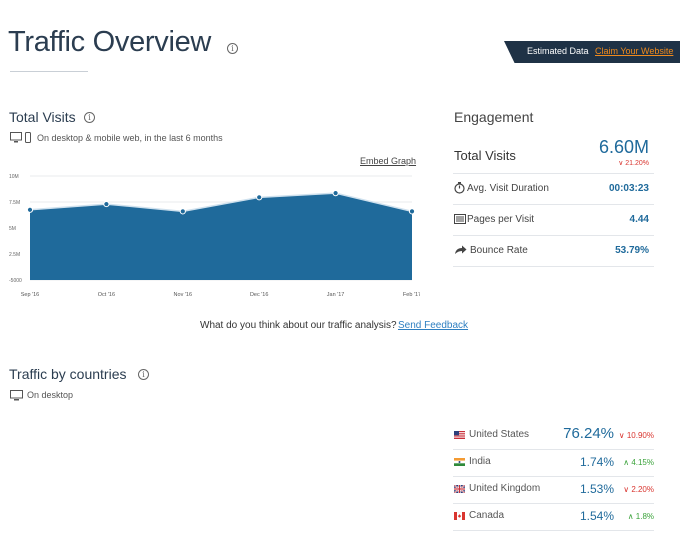 This screenshot has height=535, width=680. What do you see at coordinates (459, 489) in the screenshot?
I see `uk-flag-icon` at bounding box center [459, 489].